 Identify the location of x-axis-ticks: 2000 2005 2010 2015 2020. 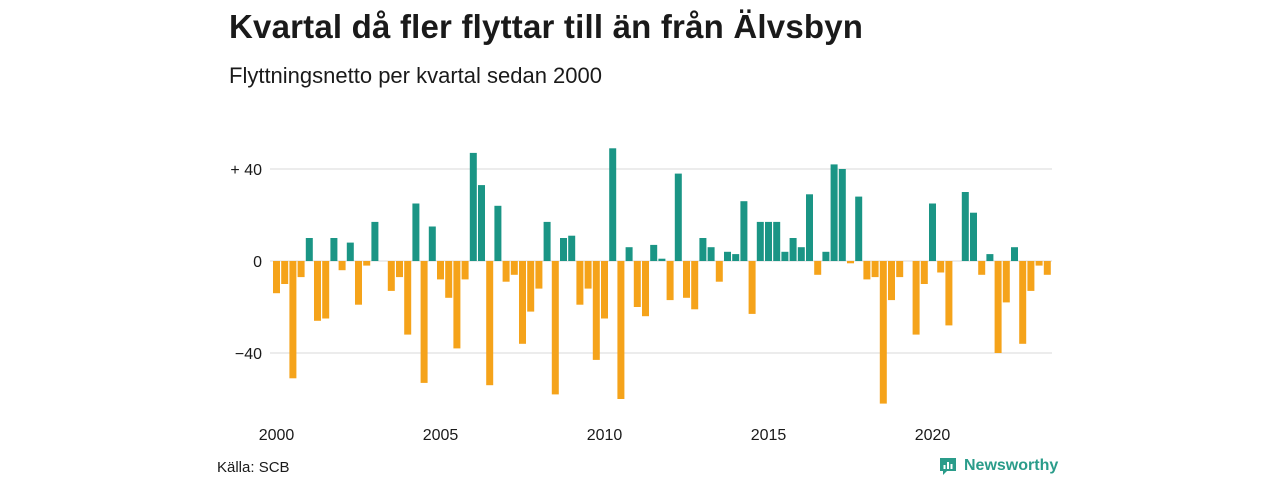
(605, 435).